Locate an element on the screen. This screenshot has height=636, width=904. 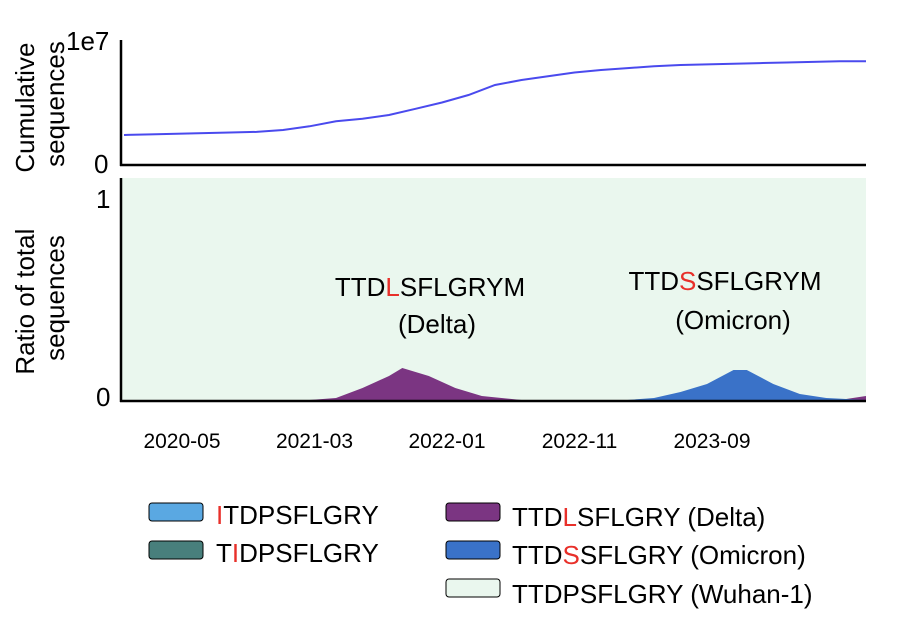
legend-label: TIDPSFLGRY is located at coordinates (297, 553).